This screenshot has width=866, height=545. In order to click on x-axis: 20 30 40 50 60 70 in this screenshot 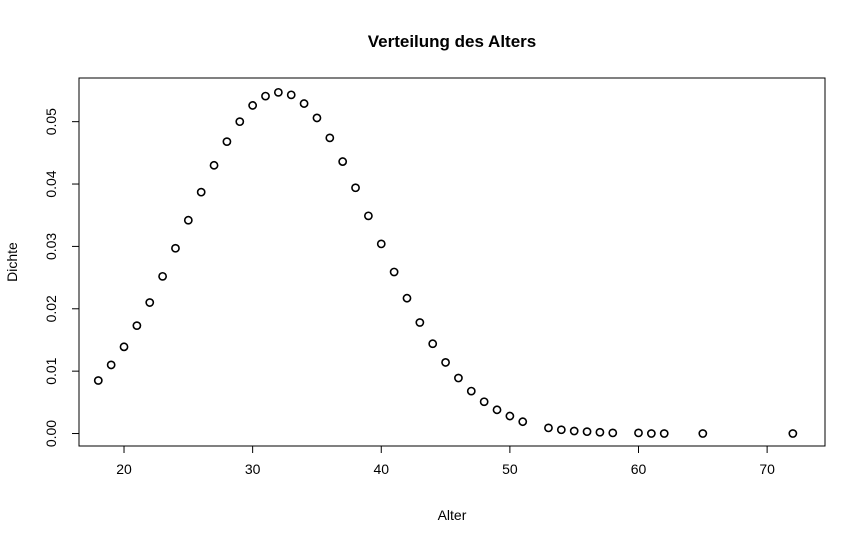, I will do `click(445, 461)`.